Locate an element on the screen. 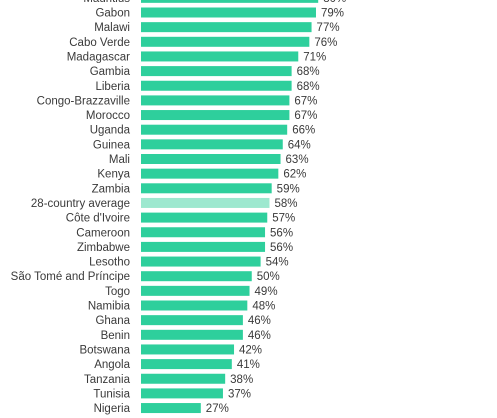 The width and height of the screenshot is (497, 418). value-label: 54% is located at coordinates (277, 263).